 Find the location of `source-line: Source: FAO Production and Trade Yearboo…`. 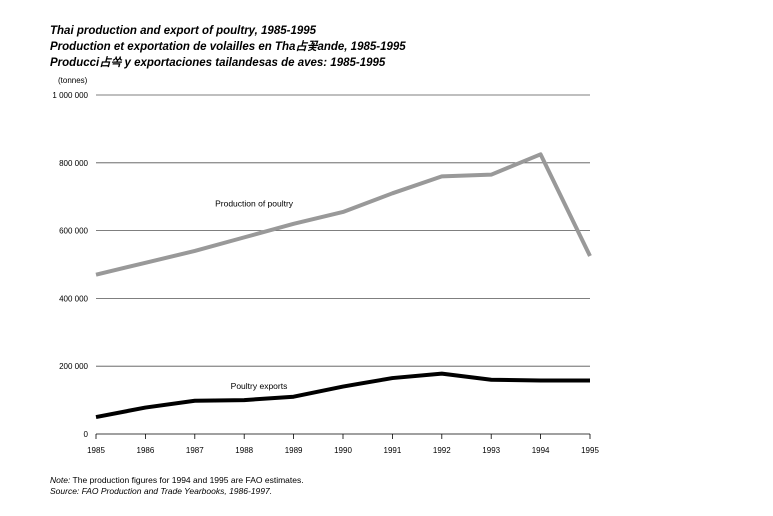

source-line: Source: FAO Production and Trade Yearboo… is located at coordinates (177, 491).